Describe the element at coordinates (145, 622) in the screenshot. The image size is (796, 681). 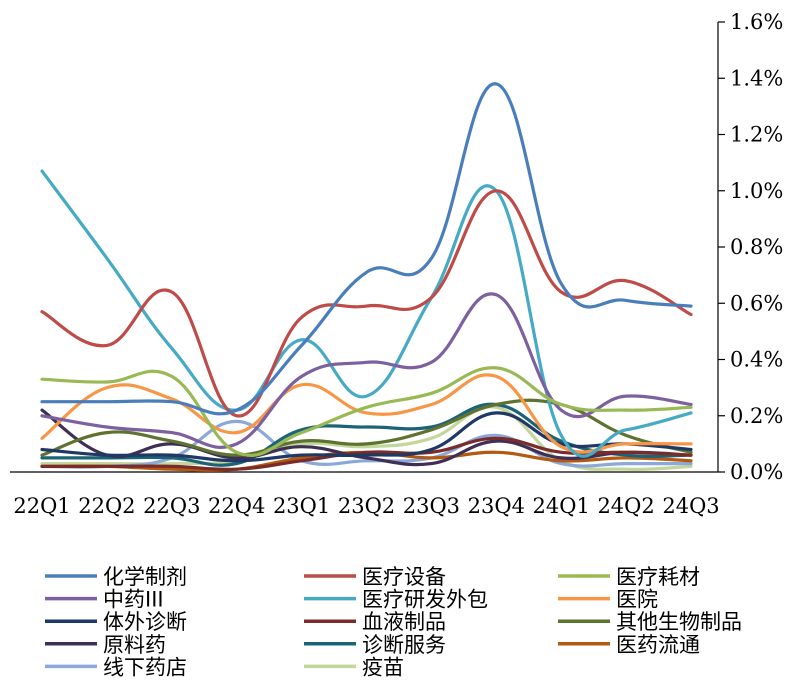
I see `legend-label: 体外诊断` at that location.